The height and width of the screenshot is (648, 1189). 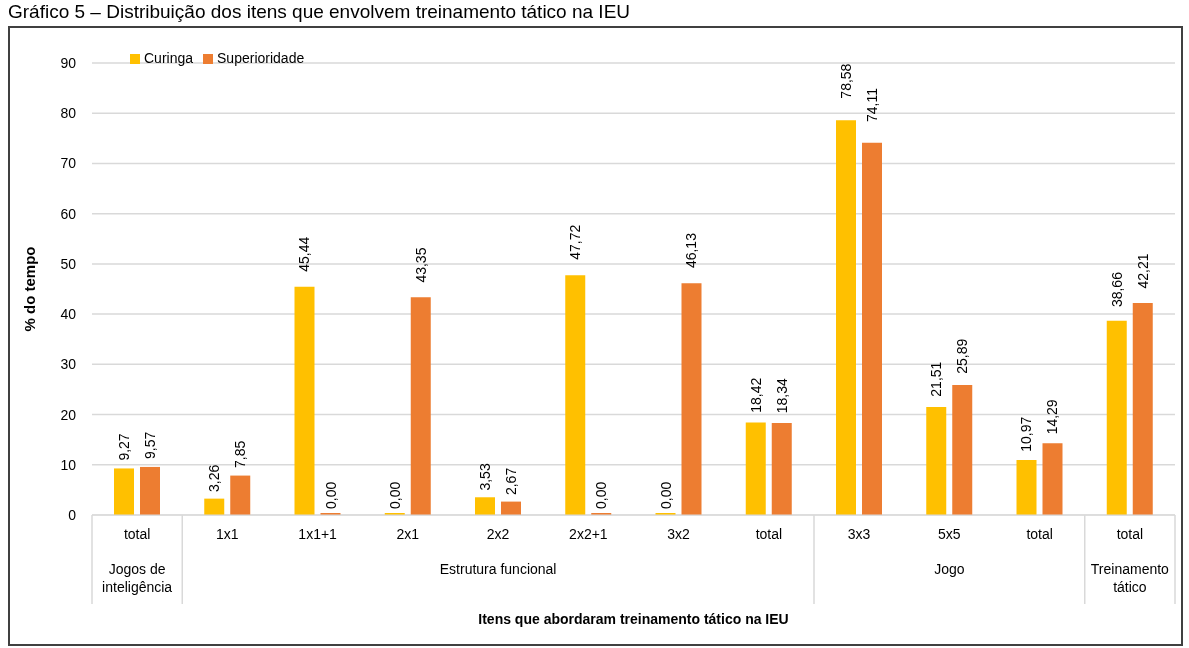 I want to click on y-tick-label: 20, so click(x=68, y=414).